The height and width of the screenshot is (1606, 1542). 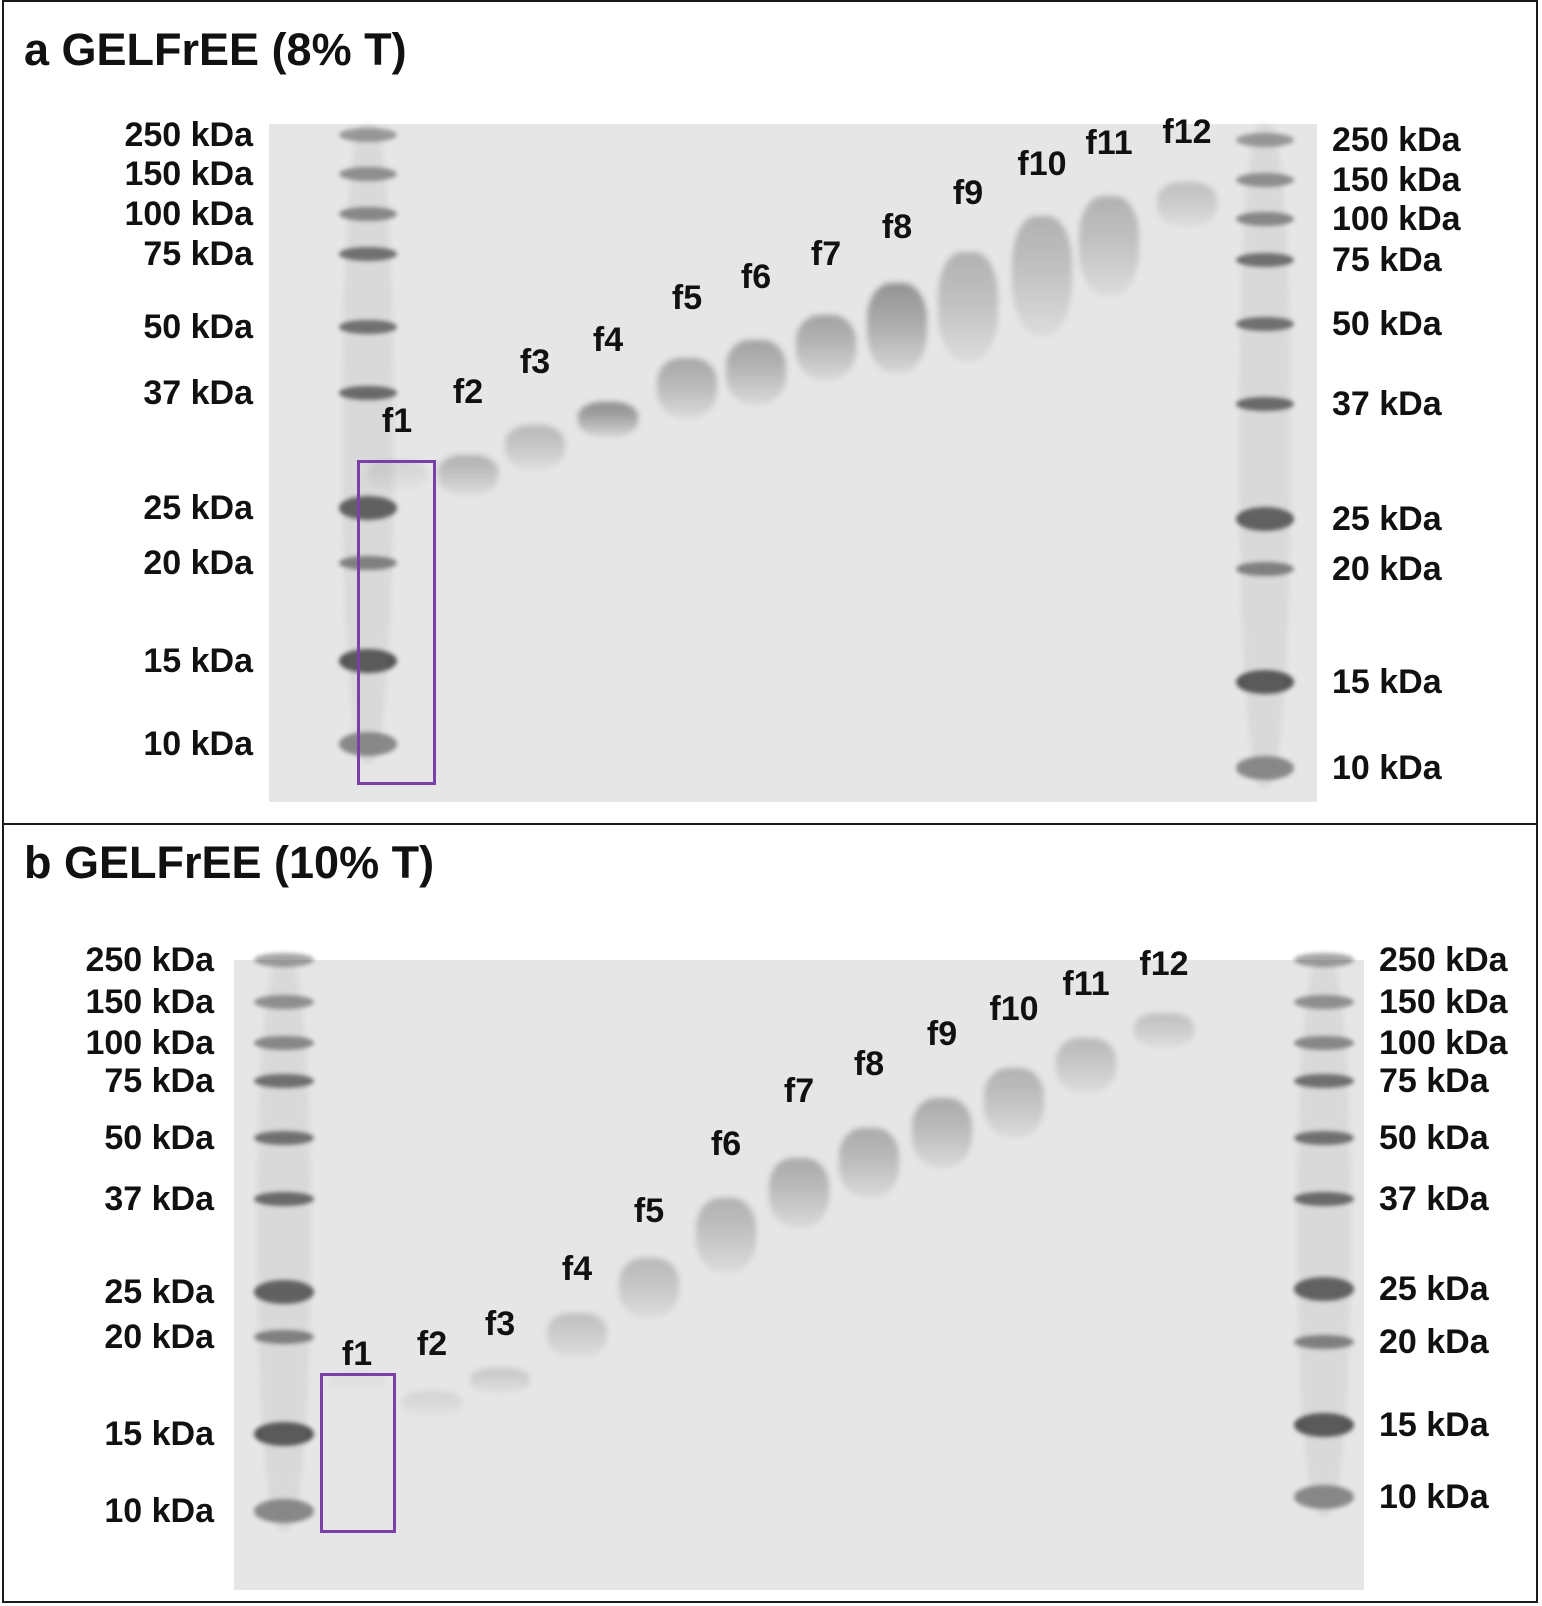 What do you see at coordinates (535, 362) in the screenshot?
I see `fraction-label-f3: f3` at bounding box center [535, 362].